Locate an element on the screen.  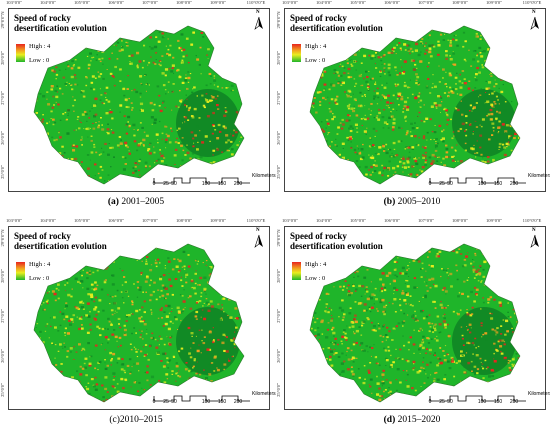
caption-years: (c)2010–2015 is located at coordinates (136, 420).